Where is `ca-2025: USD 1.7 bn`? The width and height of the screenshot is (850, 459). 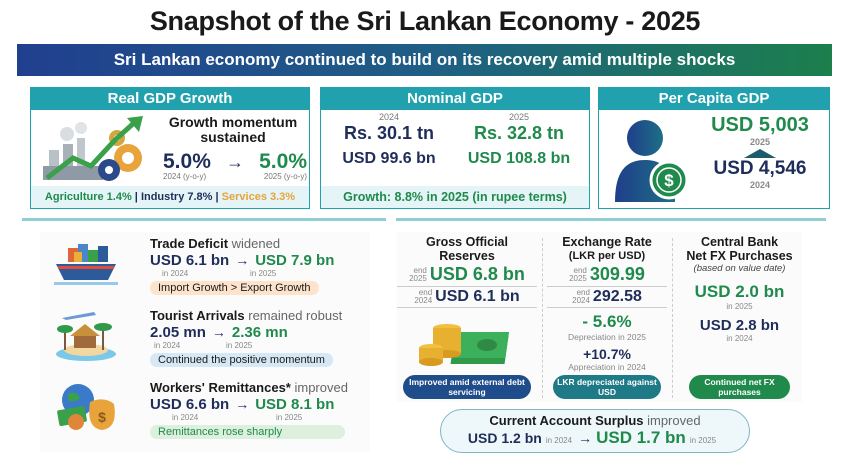 ca-2025: USD 1.7 bn is located at coordinates (641, 437).